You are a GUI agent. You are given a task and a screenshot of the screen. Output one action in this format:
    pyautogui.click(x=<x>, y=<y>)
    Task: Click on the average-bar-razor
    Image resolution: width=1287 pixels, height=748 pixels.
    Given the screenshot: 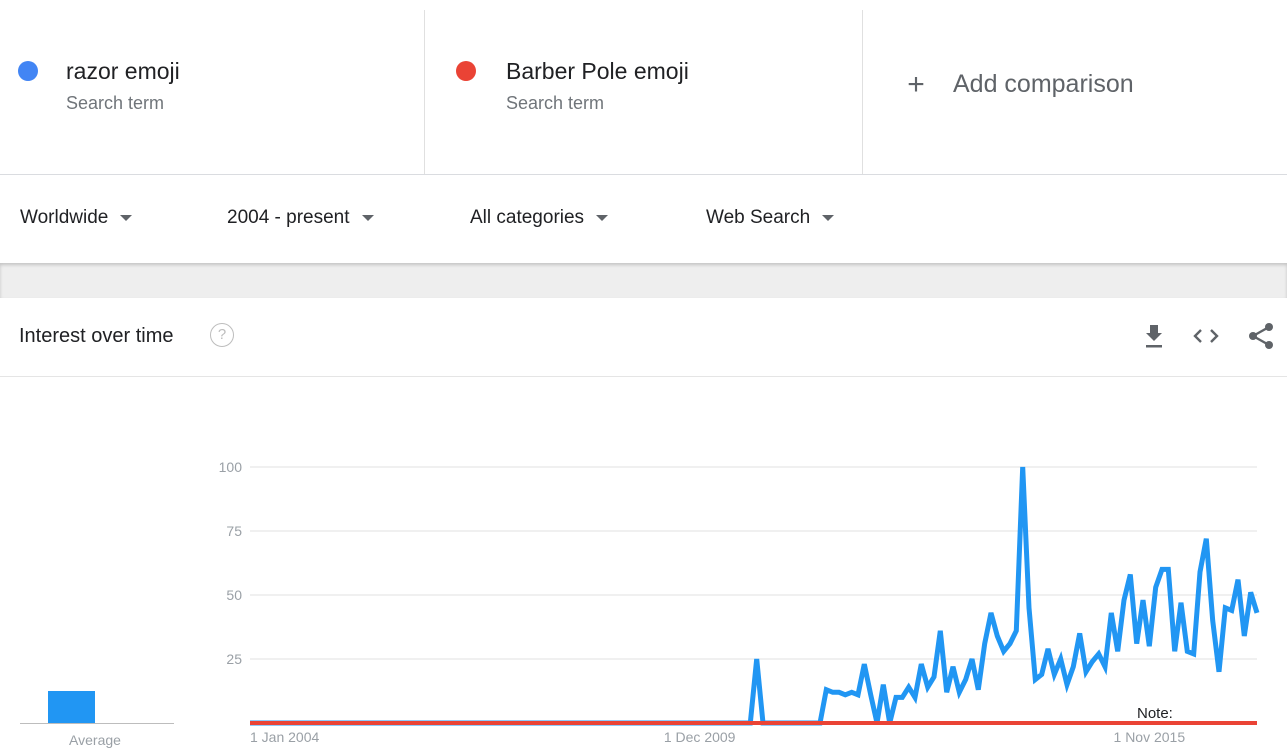 What is the action you would take?
    pyautogui.click(x=71, y=707)
    